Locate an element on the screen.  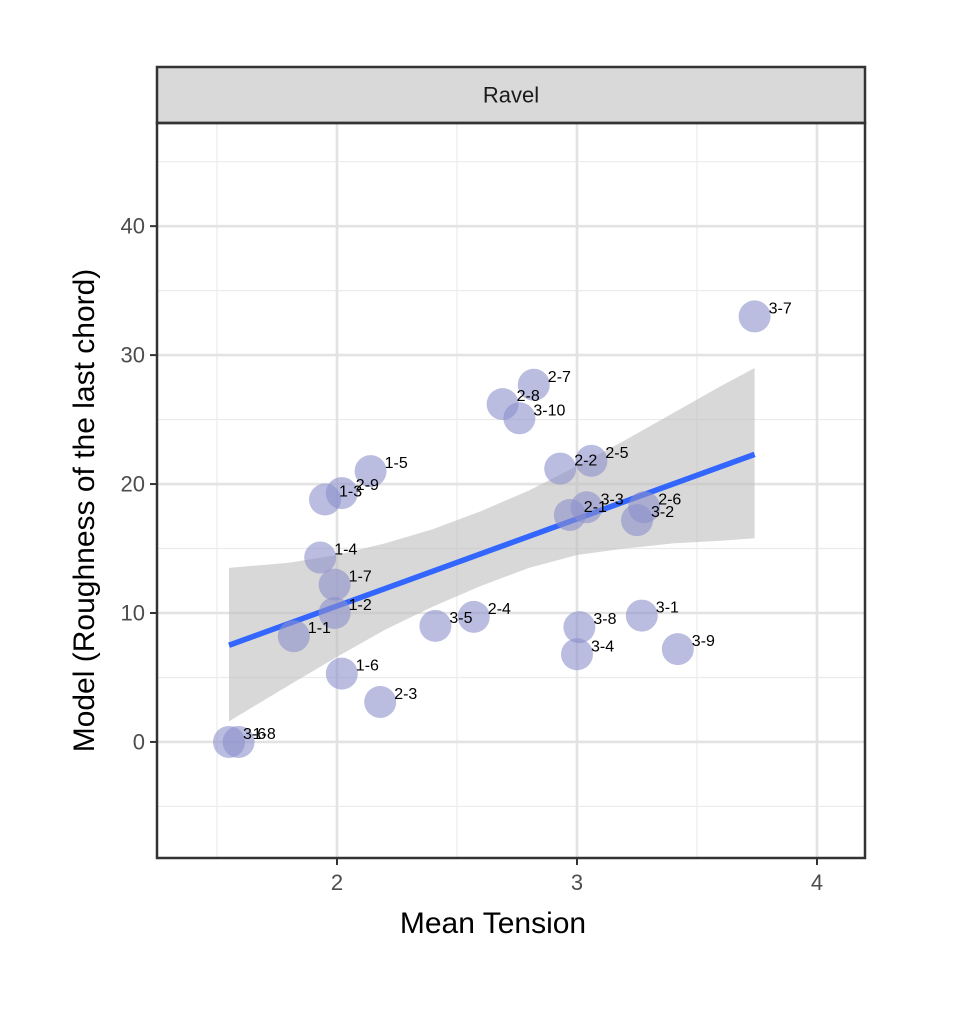
y-tick-label: 10 is located at coordinates (133, 613).